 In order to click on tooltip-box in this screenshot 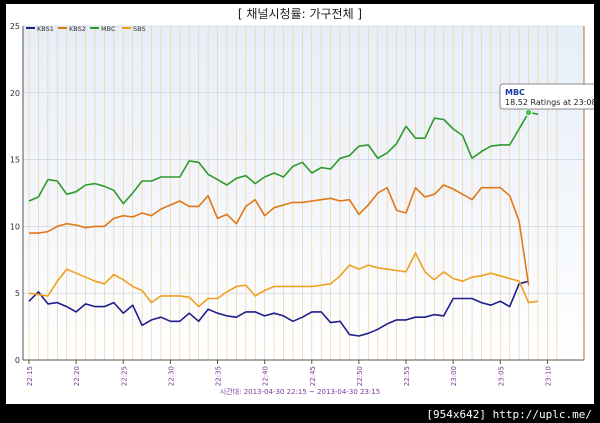, I will do `click(546, 96)`.